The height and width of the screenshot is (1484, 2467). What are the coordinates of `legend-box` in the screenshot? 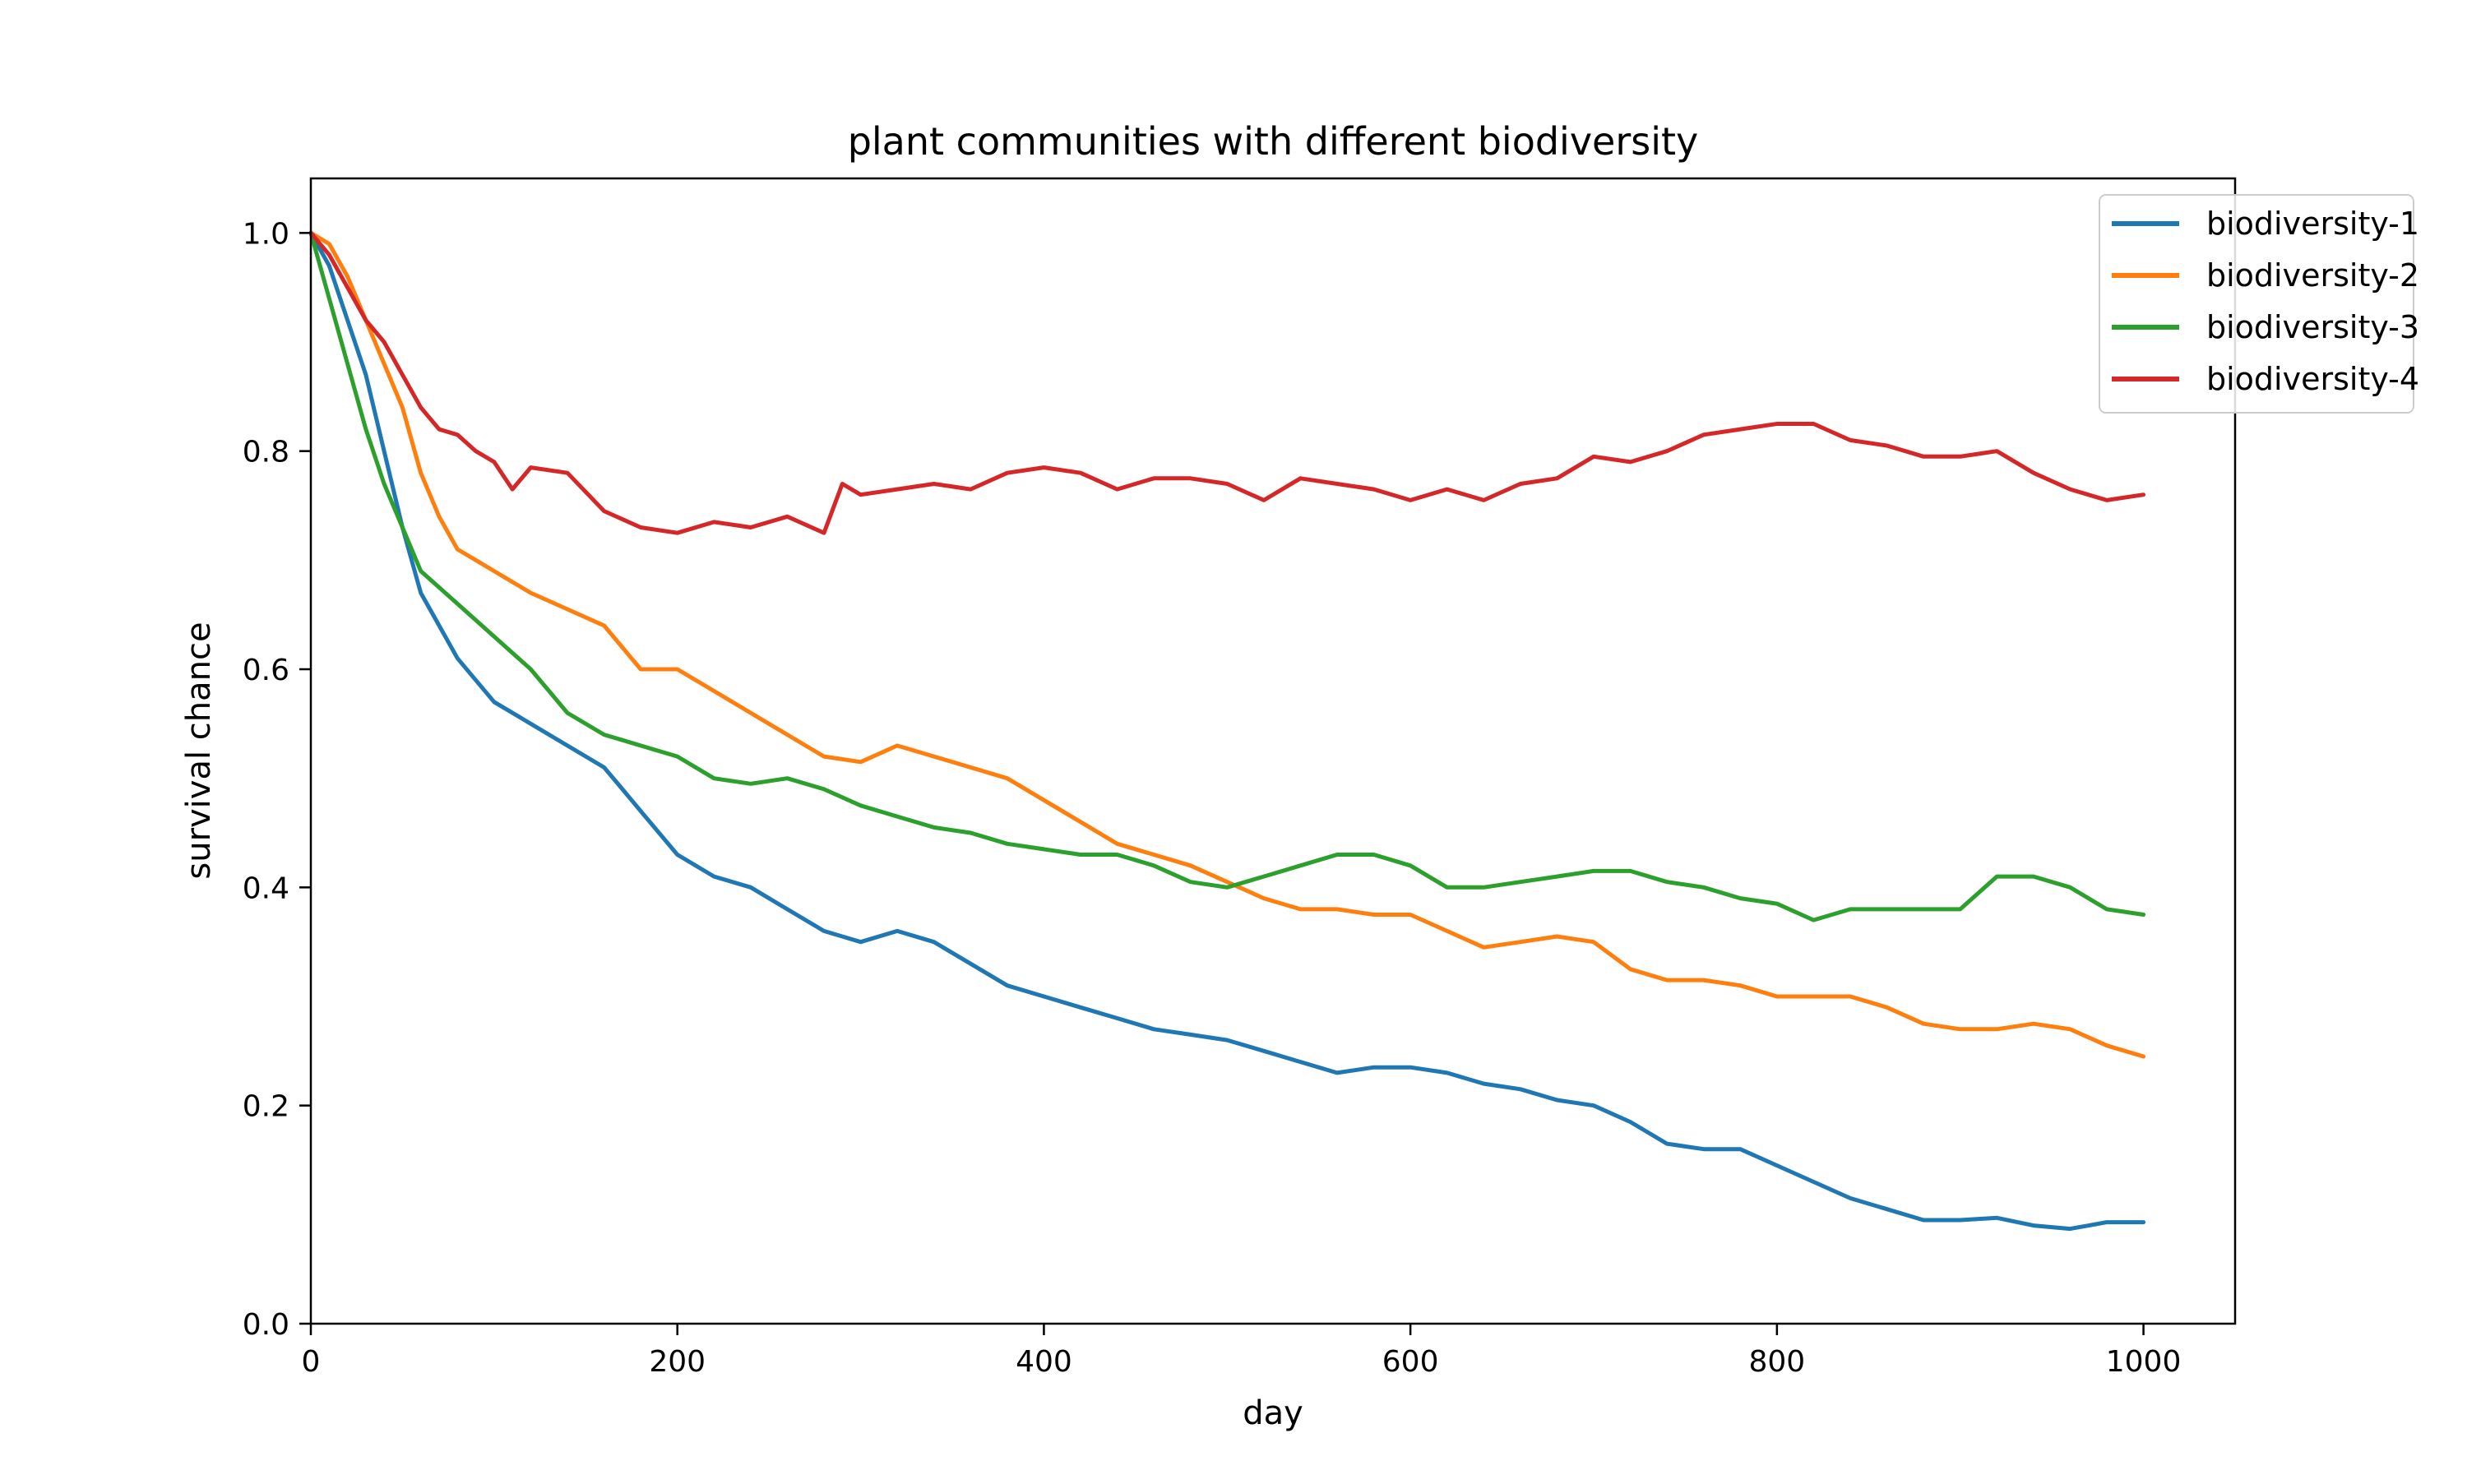 It's located at (2256, 304).